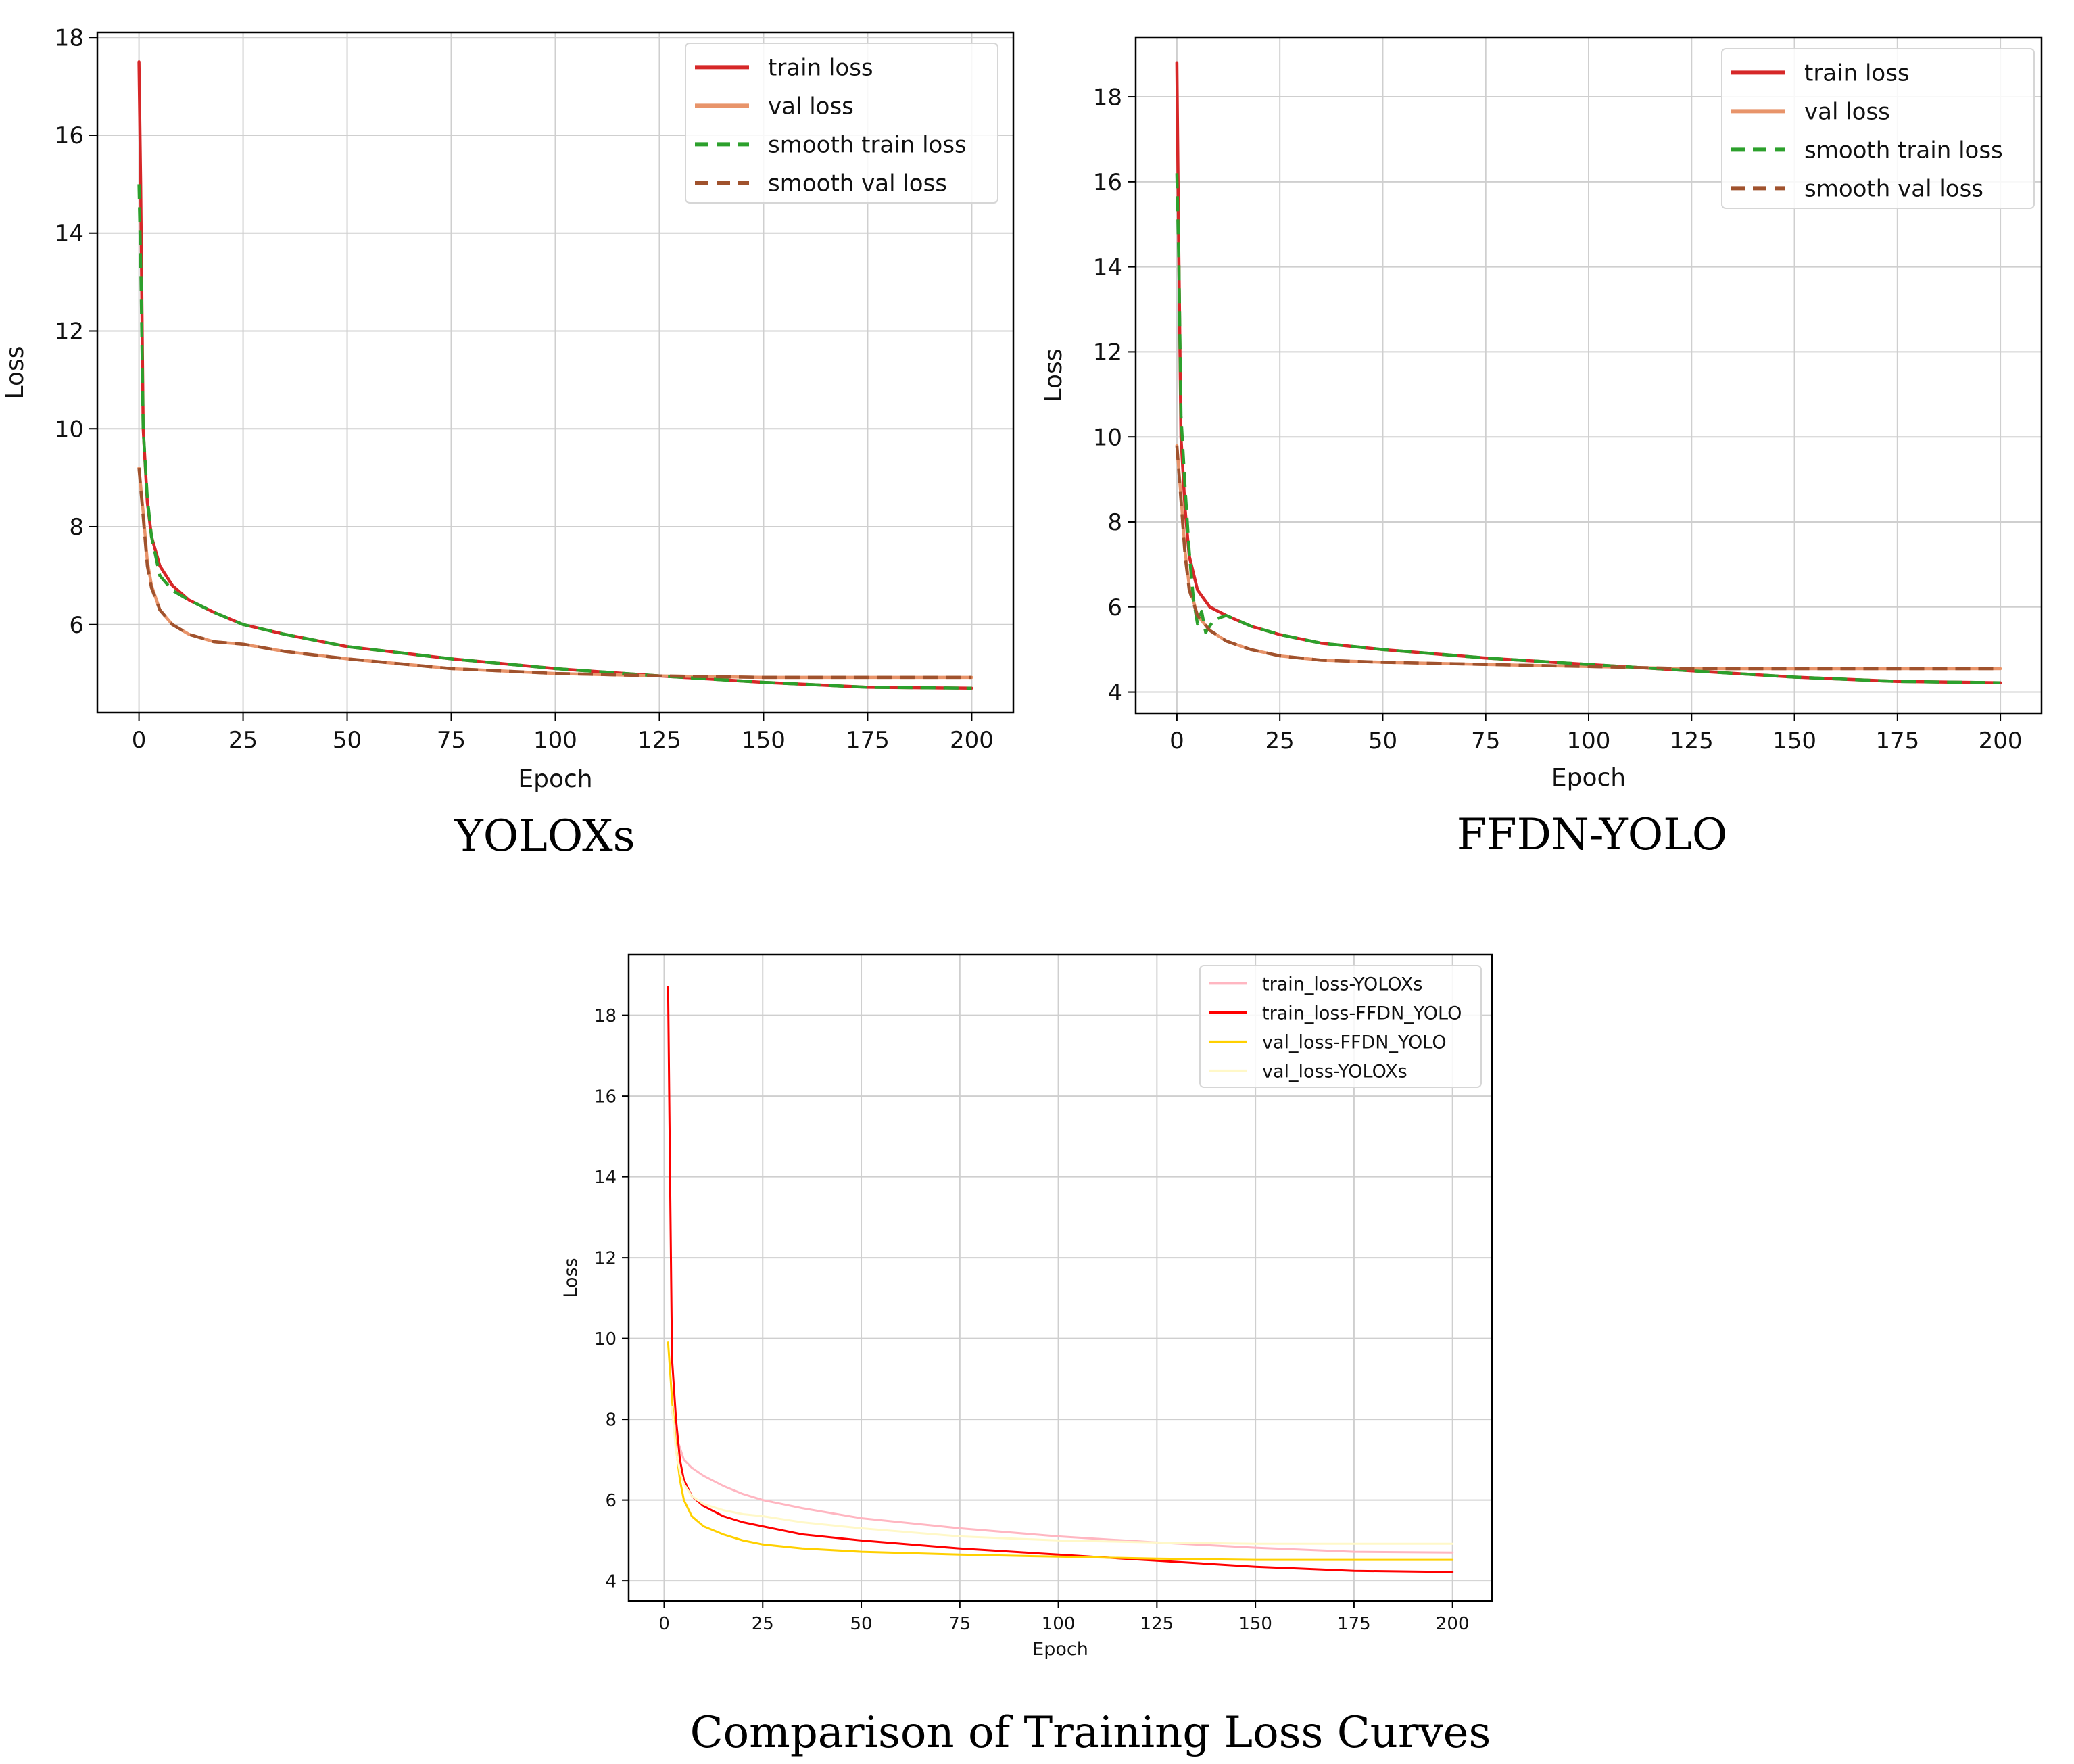 The image size is (2074, 1764). I want to click on chart-caption: YOLOXs, so click(544, 836).